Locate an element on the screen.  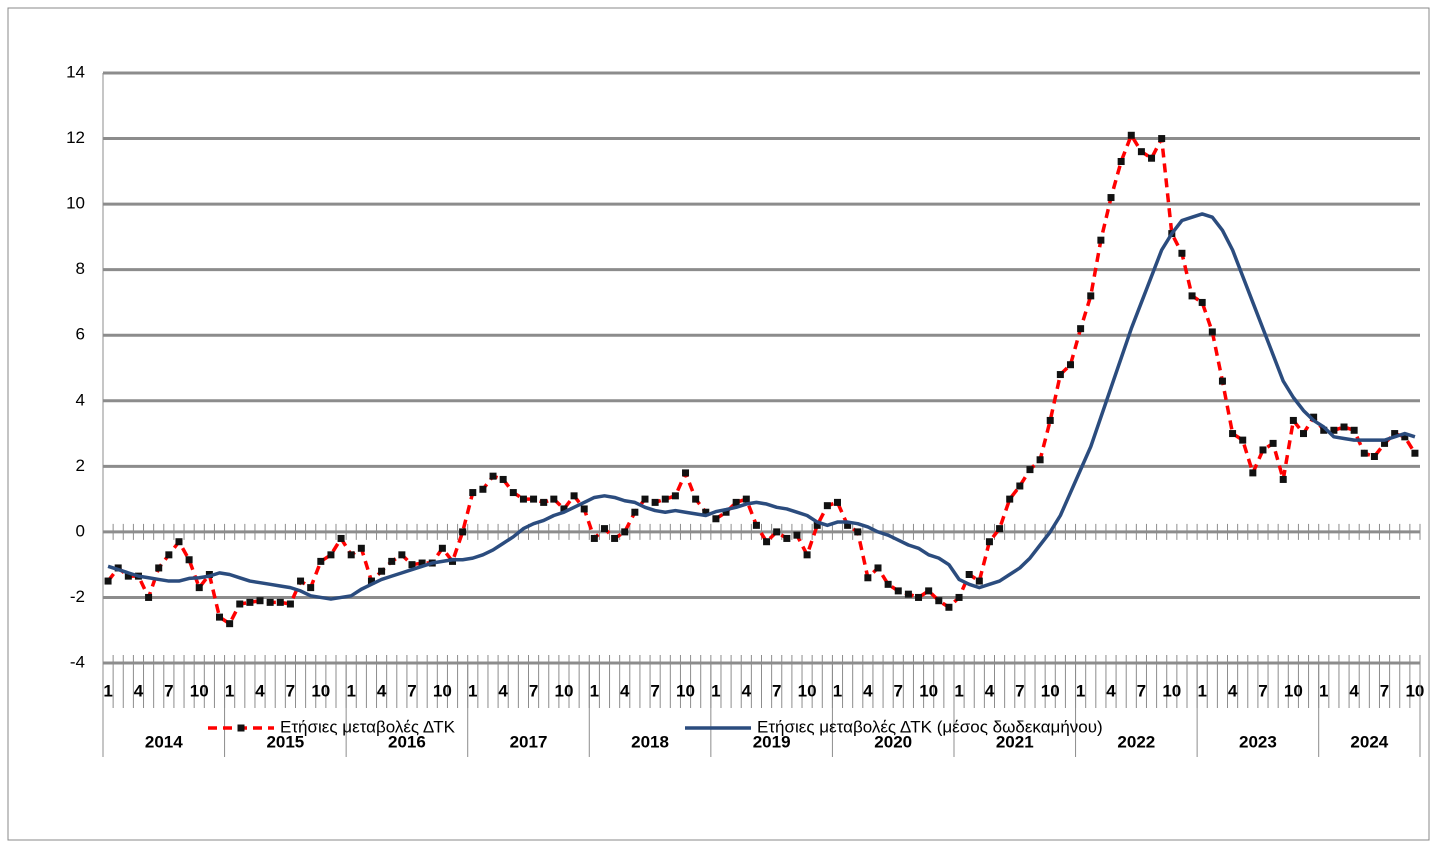
year-label: 2022 is located at coordinates (1136, 741).